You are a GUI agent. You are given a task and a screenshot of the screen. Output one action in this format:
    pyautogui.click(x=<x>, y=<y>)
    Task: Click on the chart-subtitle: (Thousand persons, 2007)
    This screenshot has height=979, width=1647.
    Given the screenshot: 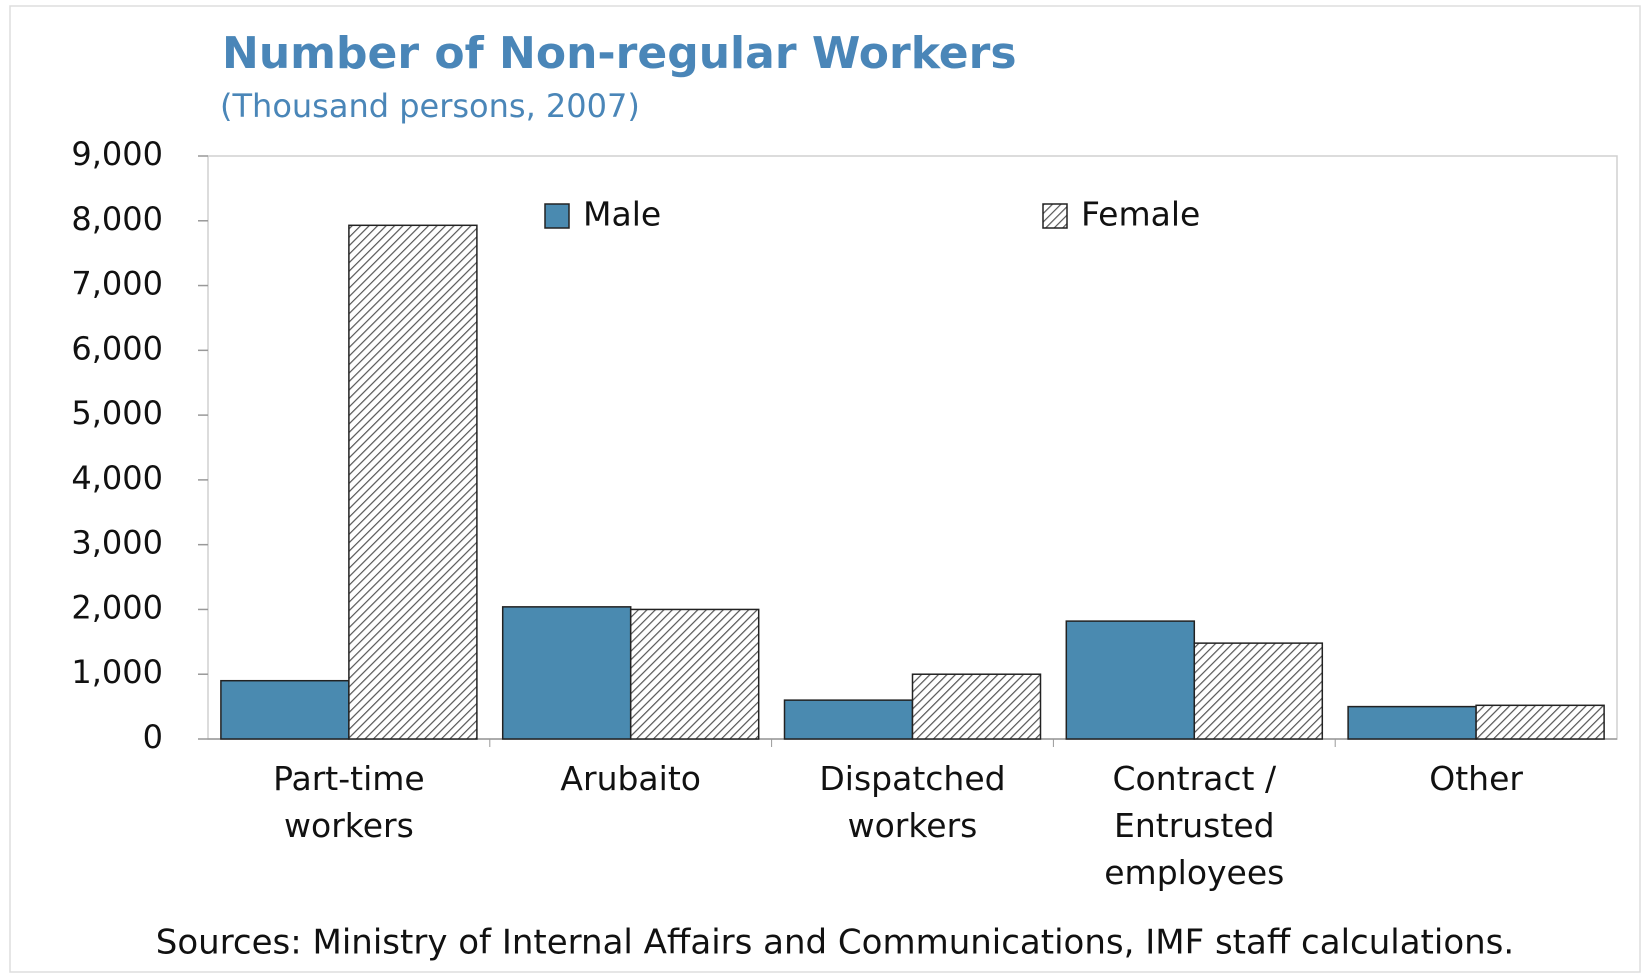 What is the action you would take?
    pyautogui.click(x=430, y=106)
    